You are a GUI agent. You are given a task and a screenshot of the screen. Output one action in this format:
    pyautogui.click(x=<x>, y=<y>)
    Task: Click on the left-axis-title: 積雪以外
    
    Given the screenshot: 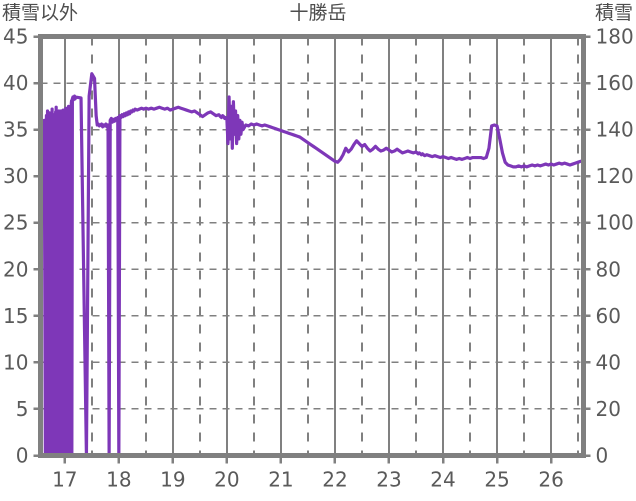 What is the action you would take?
    pyautogui.click(x=40, y=13)
    